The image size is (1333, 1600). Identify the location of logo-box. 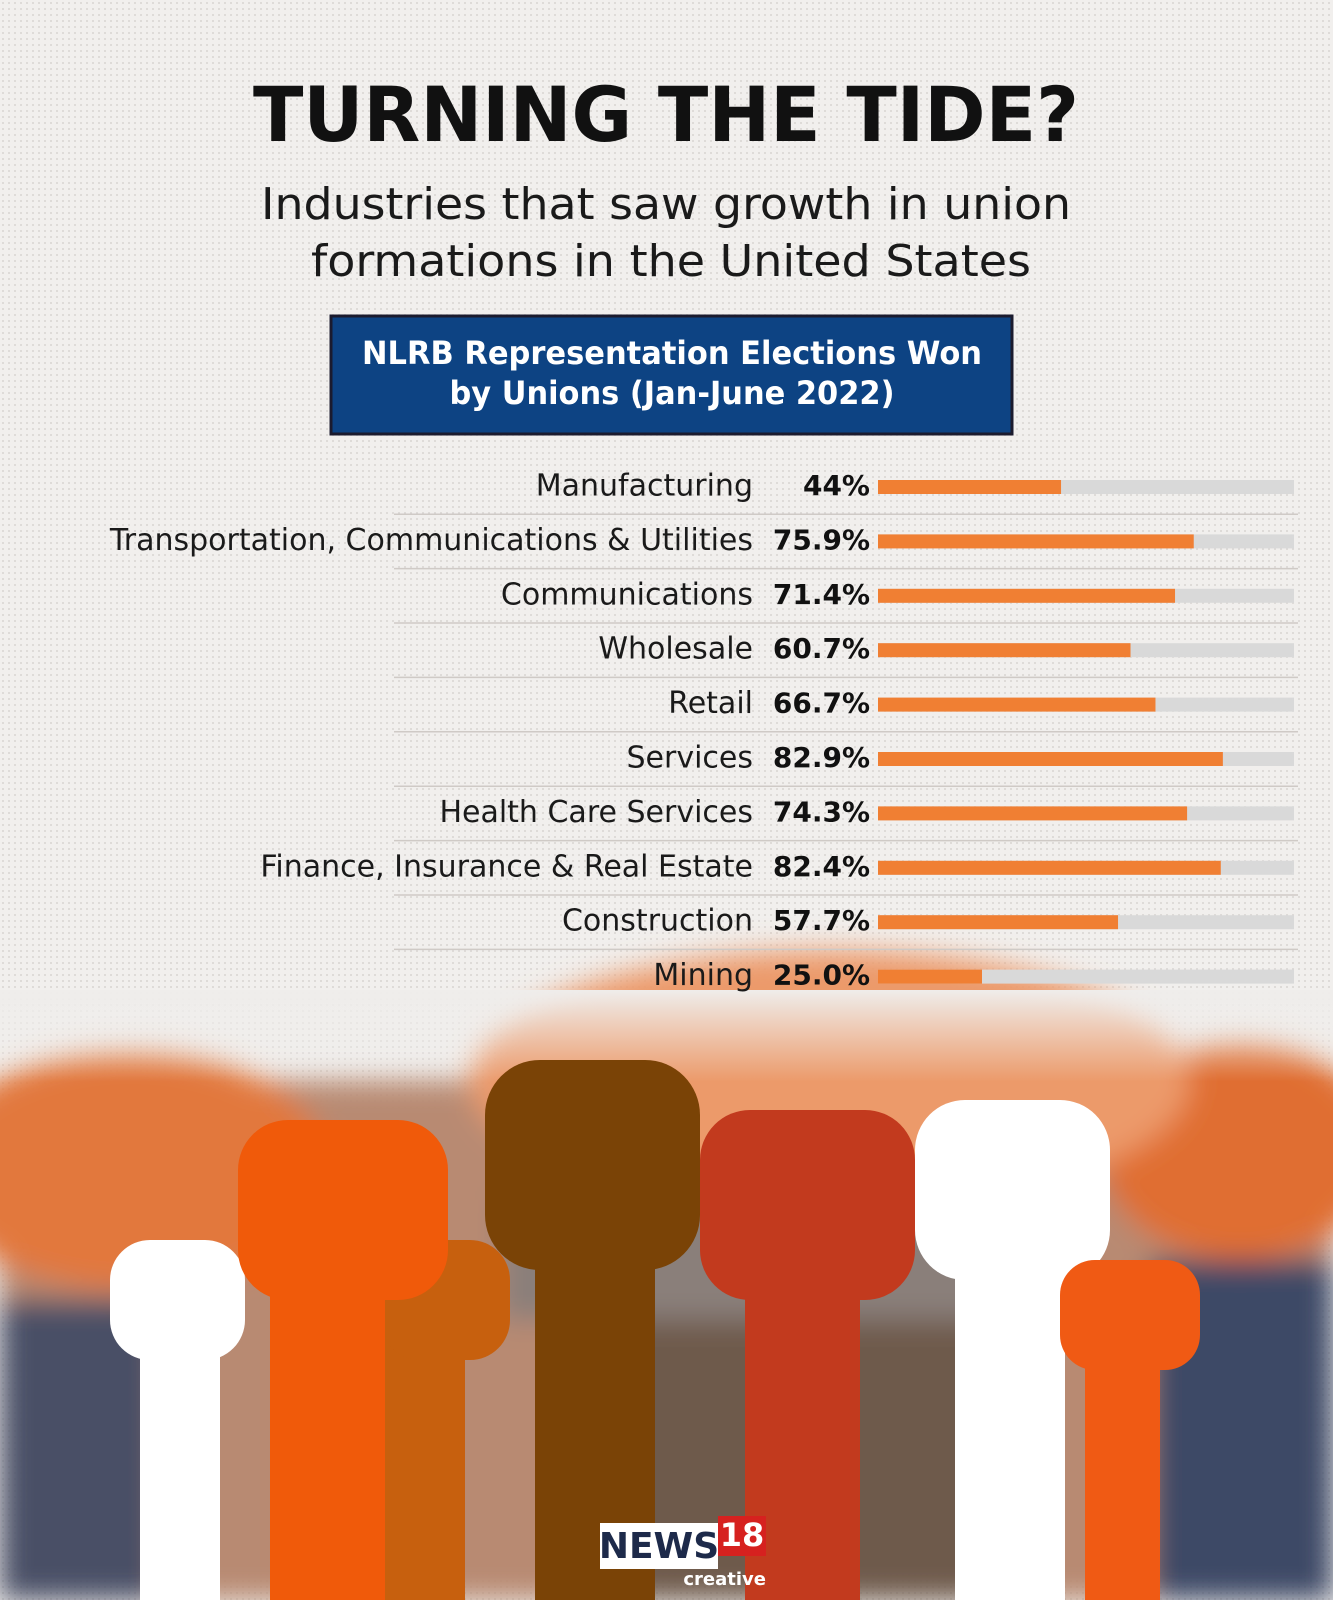
(659, 1546).